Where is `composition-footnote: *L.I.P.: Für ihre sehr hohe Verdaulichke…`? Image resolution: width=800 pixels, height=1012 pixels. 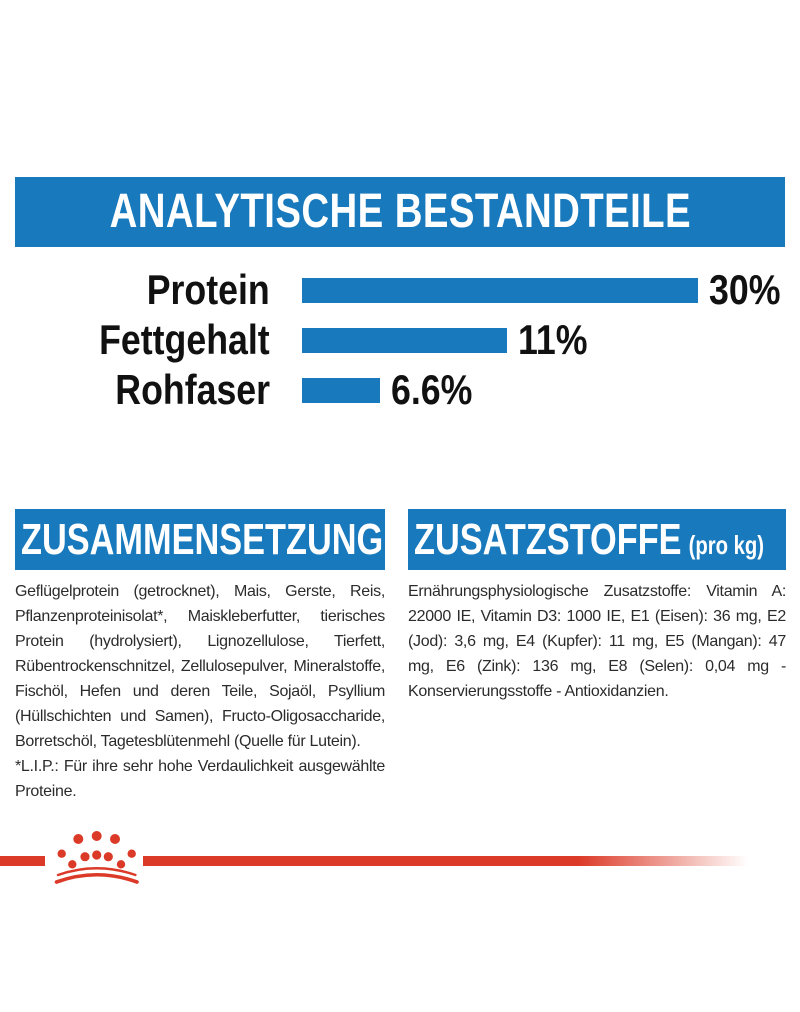 composition-footnote: *L.I.P.: Für ihre sehr hohe Verdaulichke… is located at coordinates (200, 779).